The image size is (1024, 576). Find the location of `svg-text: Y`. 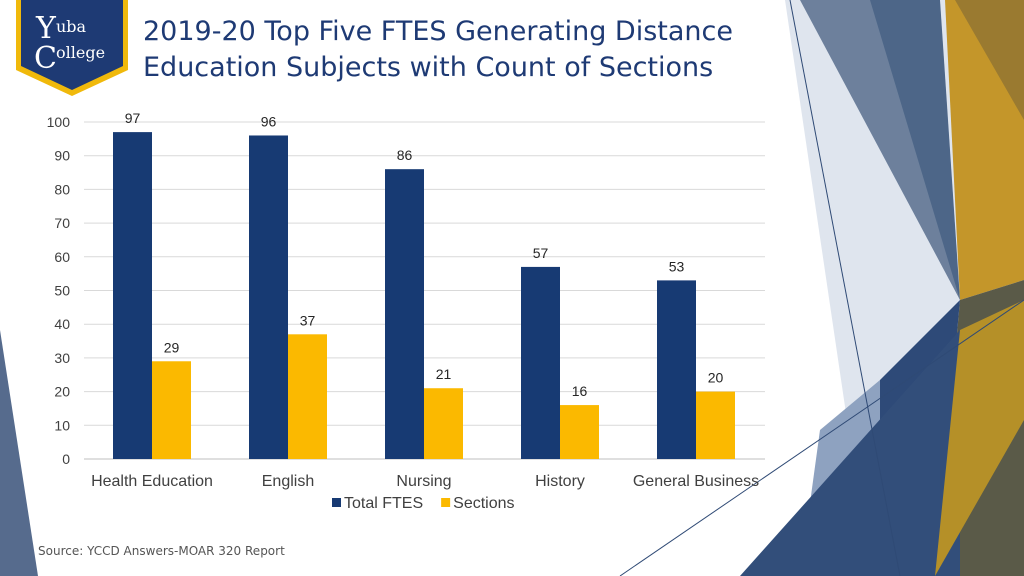

svg-text: Y is located at coordinates (46, 28).